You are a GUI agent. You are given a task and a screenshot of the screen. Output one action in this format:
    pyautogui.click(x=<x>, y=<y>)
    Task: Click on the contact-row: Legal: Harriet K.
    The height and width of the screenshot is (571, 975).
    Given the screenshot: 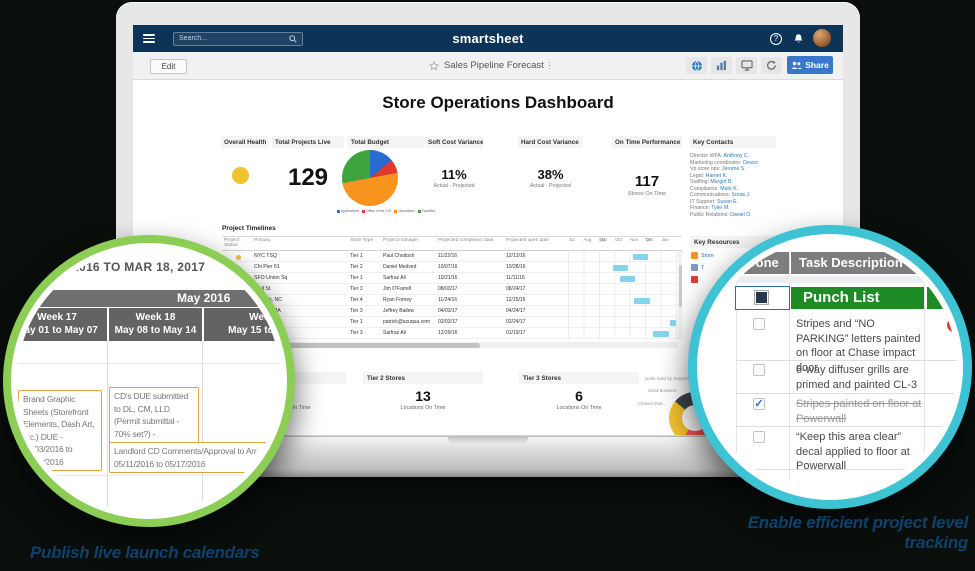 What is the action you would take?
    pyautogui.click(x=709, y=175)
    